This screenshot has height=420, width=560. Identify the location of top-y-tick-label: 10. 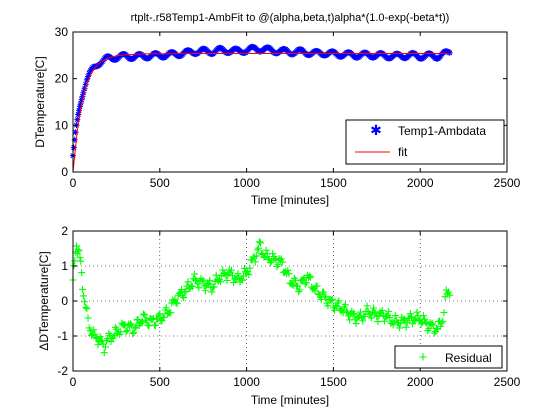
(62, 125).